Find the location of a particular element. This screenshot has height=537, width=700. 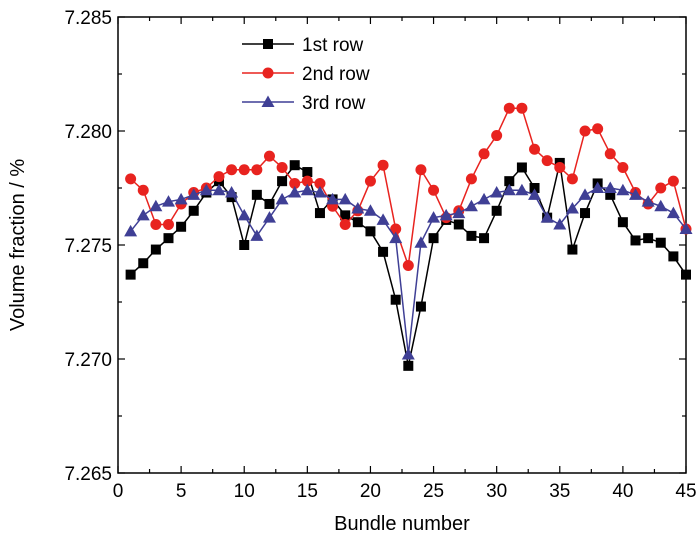

x-tick-label: 45 is located at coordinates (685, 491).